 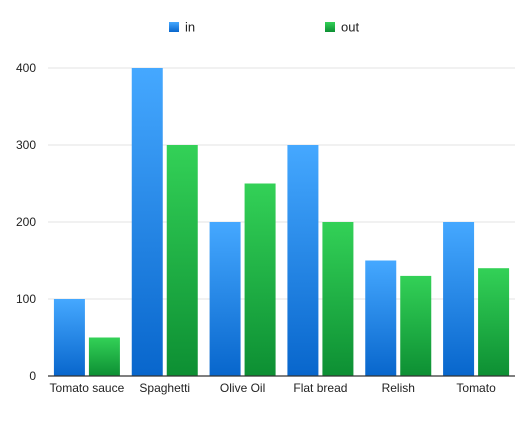 I want to click on x-tick-label-5: Tomato, so click(x=476, y=388).